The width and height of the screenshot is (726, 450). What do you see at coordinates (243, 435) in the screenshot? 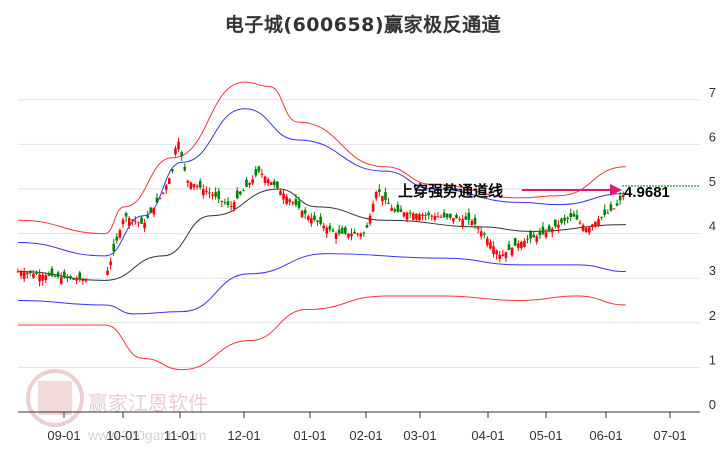
I see `x-tick-label: 12-01` at bounding box center [243, 435].